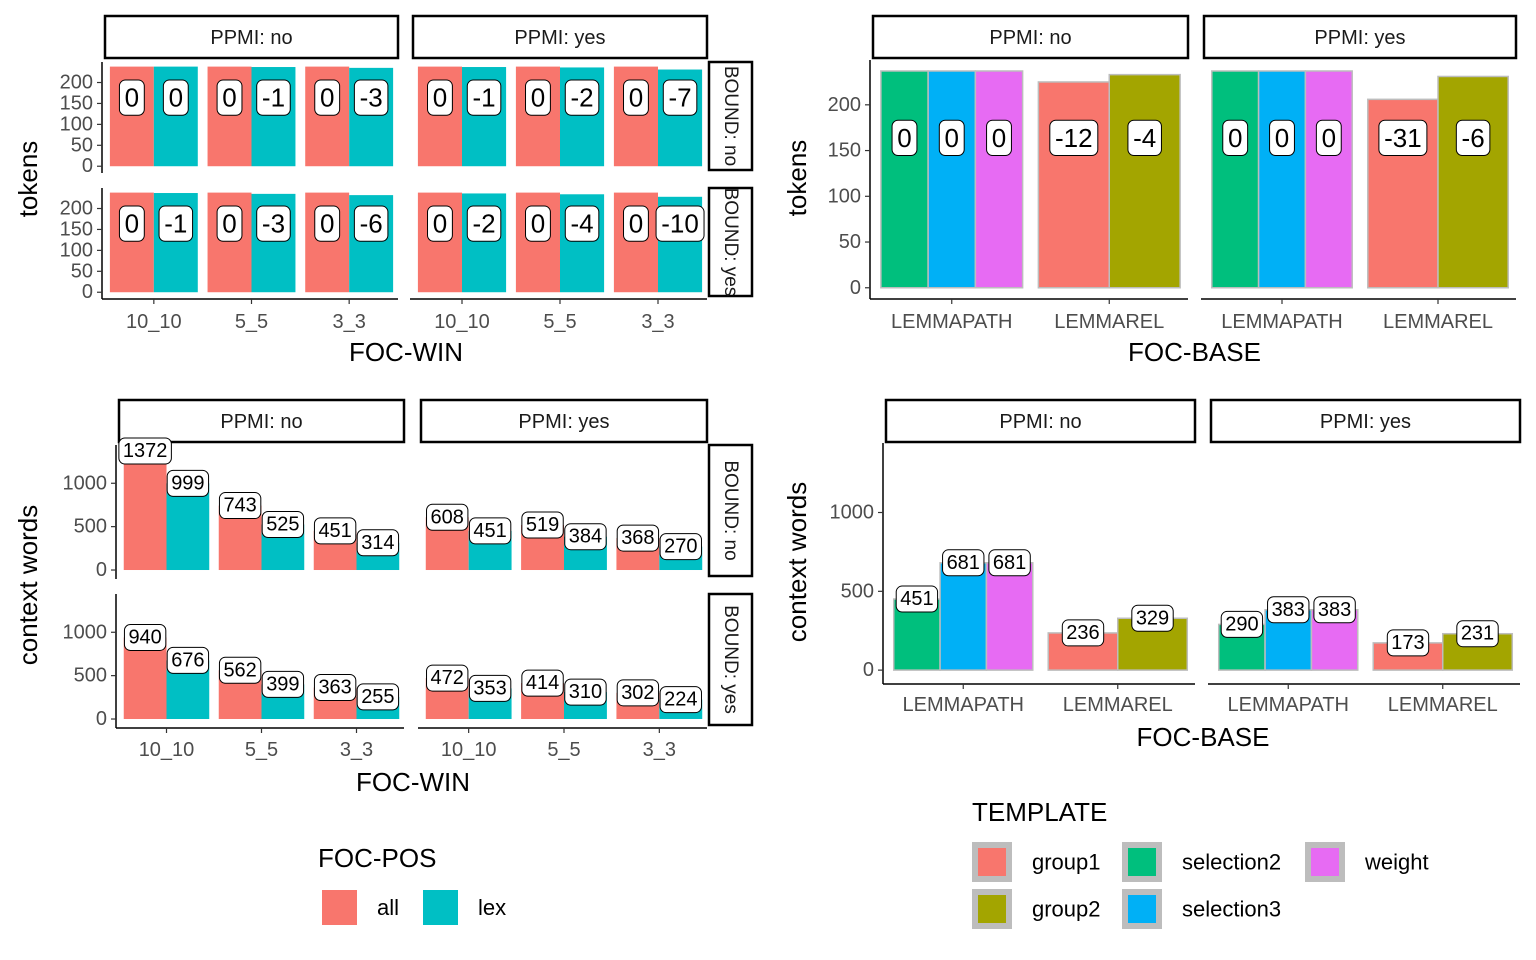 Image resolution: width=1536 pixels, height=960 pixels. What do you see at coordinates (730, 659) in the screenshot?
I see `strip-label: BOUND: yes` at bounding box center [730, 659].